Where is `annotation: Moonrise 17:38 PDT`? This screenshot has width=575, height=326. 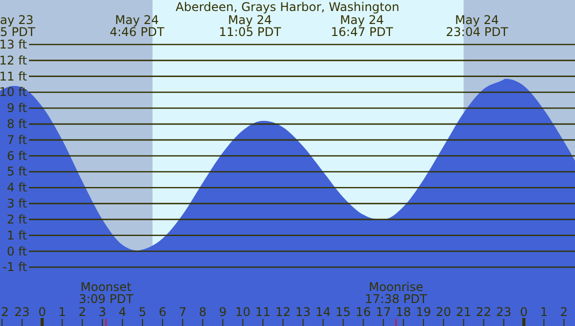
annotation: Moonrise 17:38 PDT is located at coordinates (396, 293).